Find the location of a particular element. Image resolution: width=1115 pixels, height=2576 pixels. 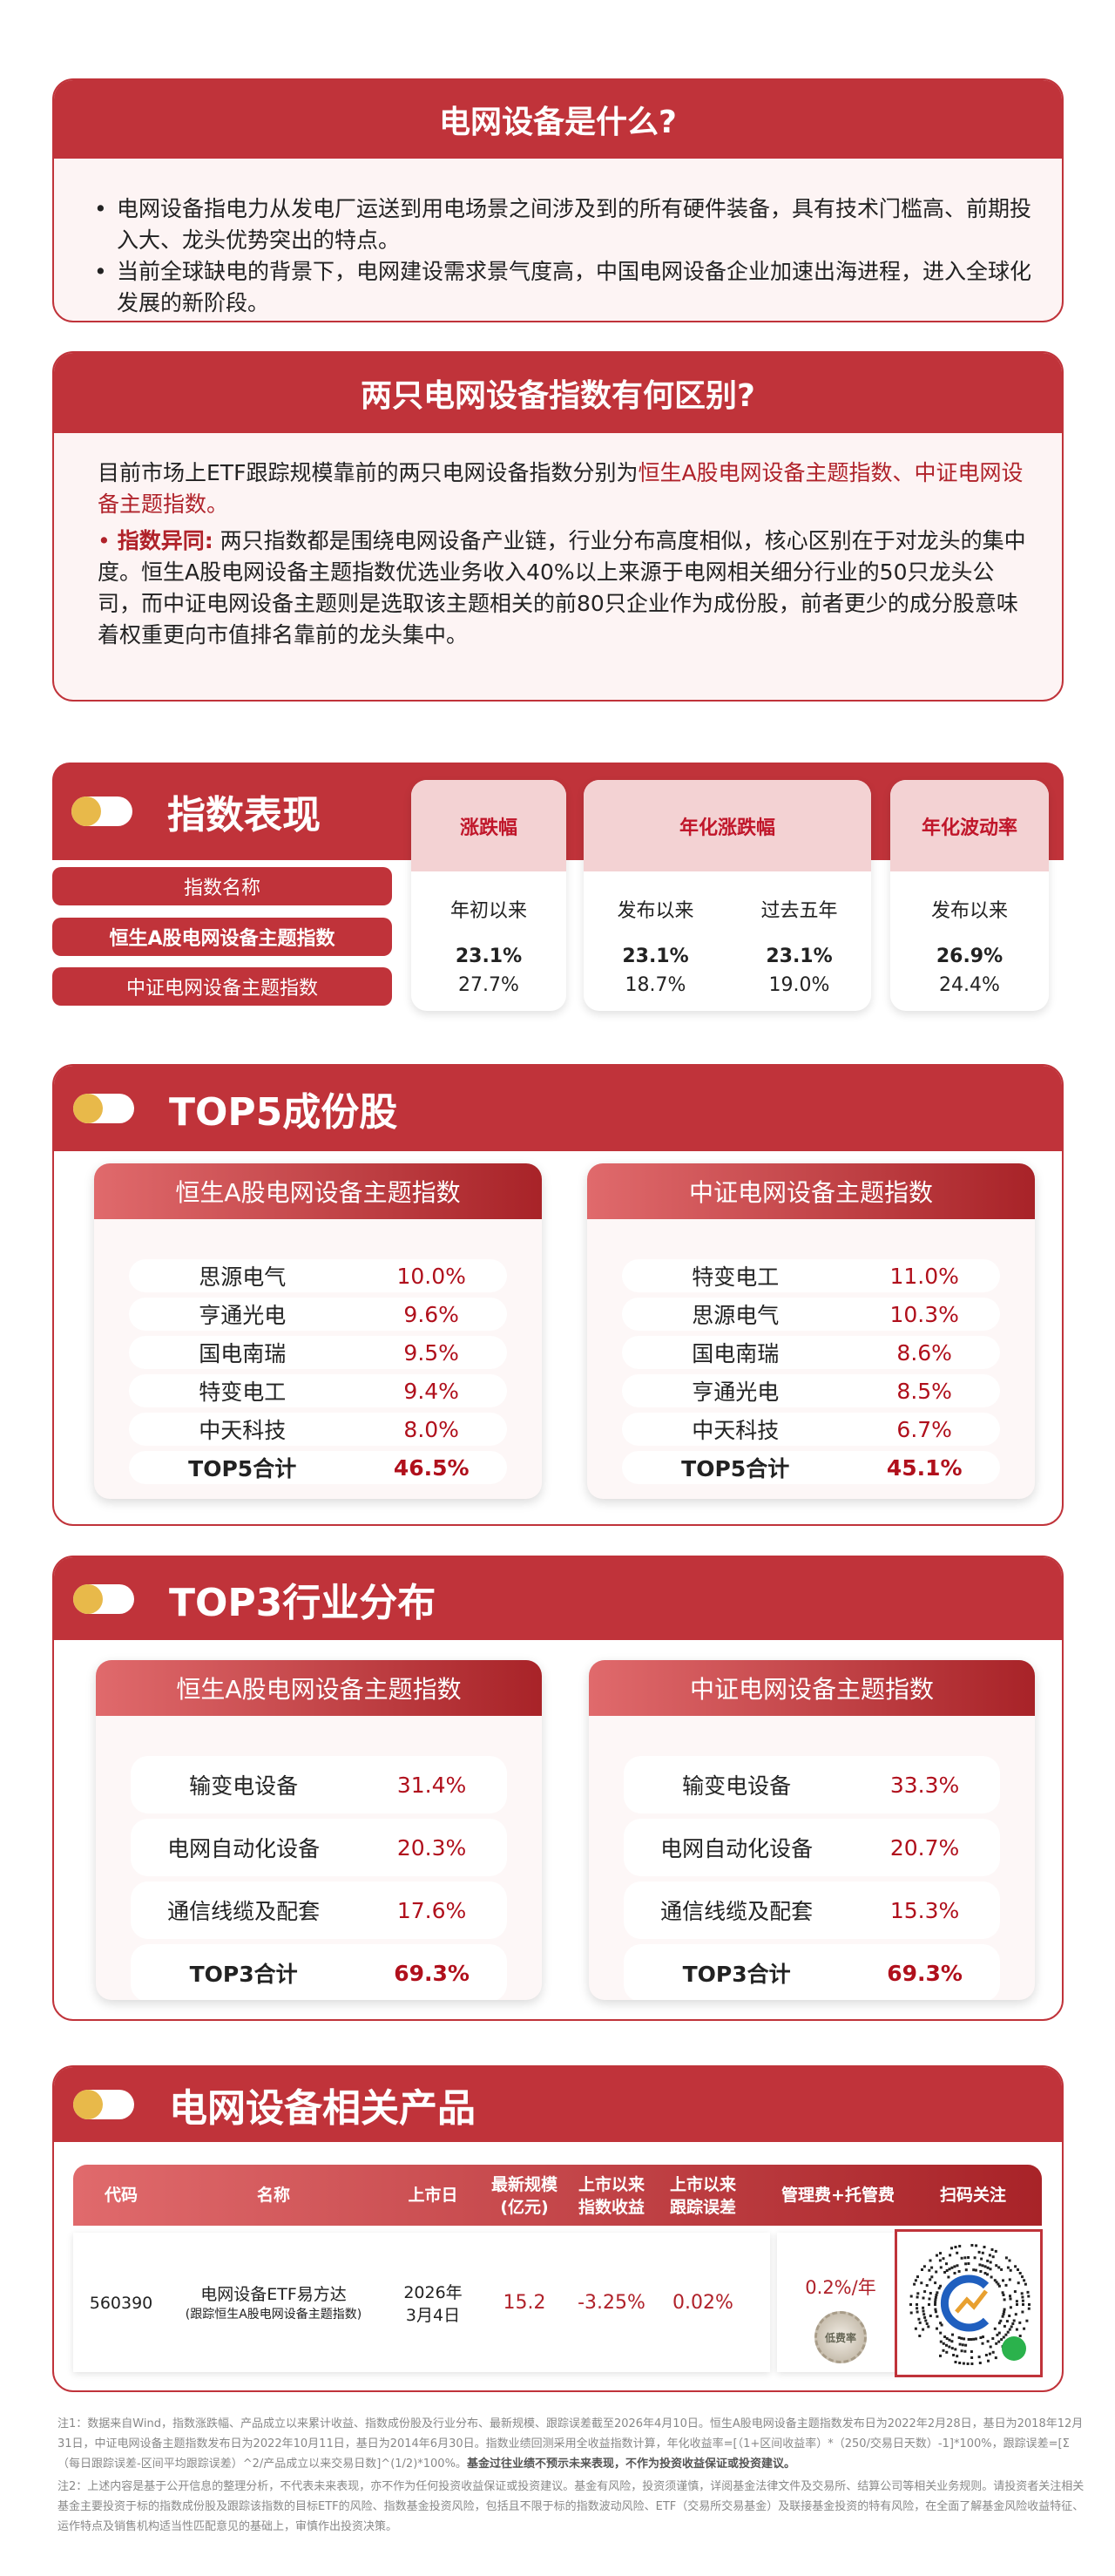

item-value: 33.3% is located at coordinates (924, 1785).